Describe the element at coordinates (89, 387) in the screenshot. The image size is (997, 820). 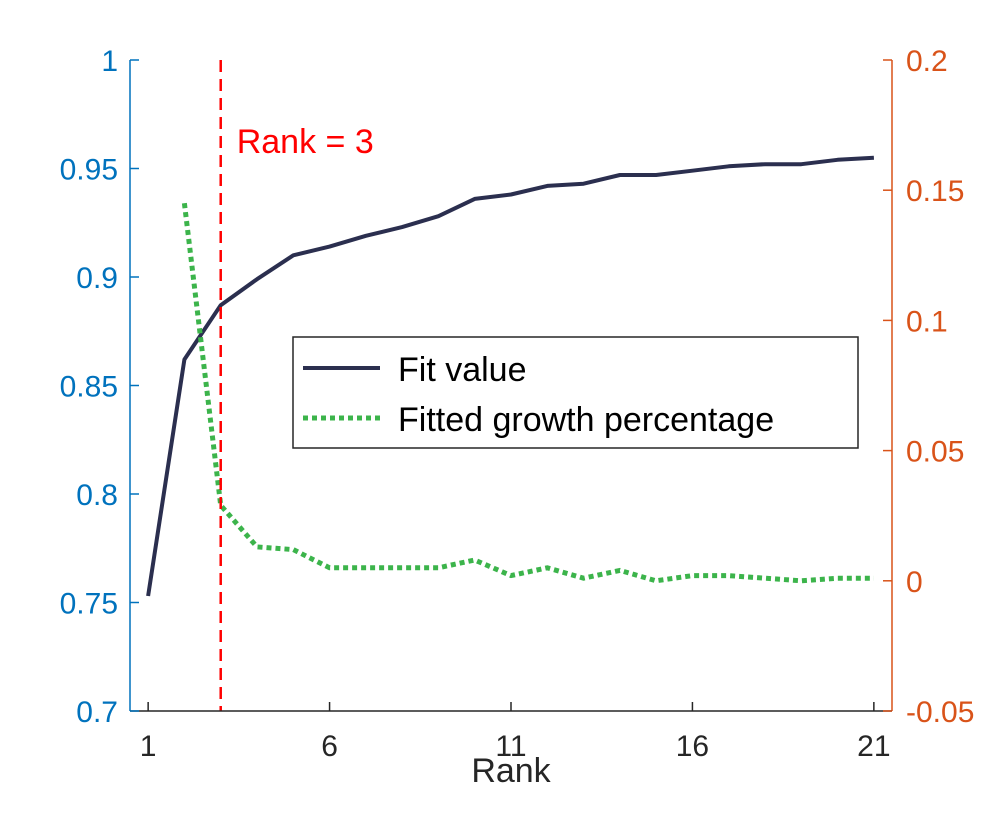
I see `y-left-tick-label: 0.85` at that location.